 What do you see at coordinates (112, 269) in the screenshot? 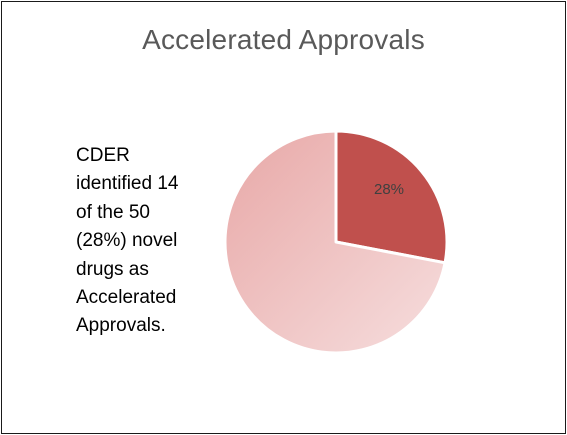
I see `annotation-line: drugs as` at bounding box center [112, 269].